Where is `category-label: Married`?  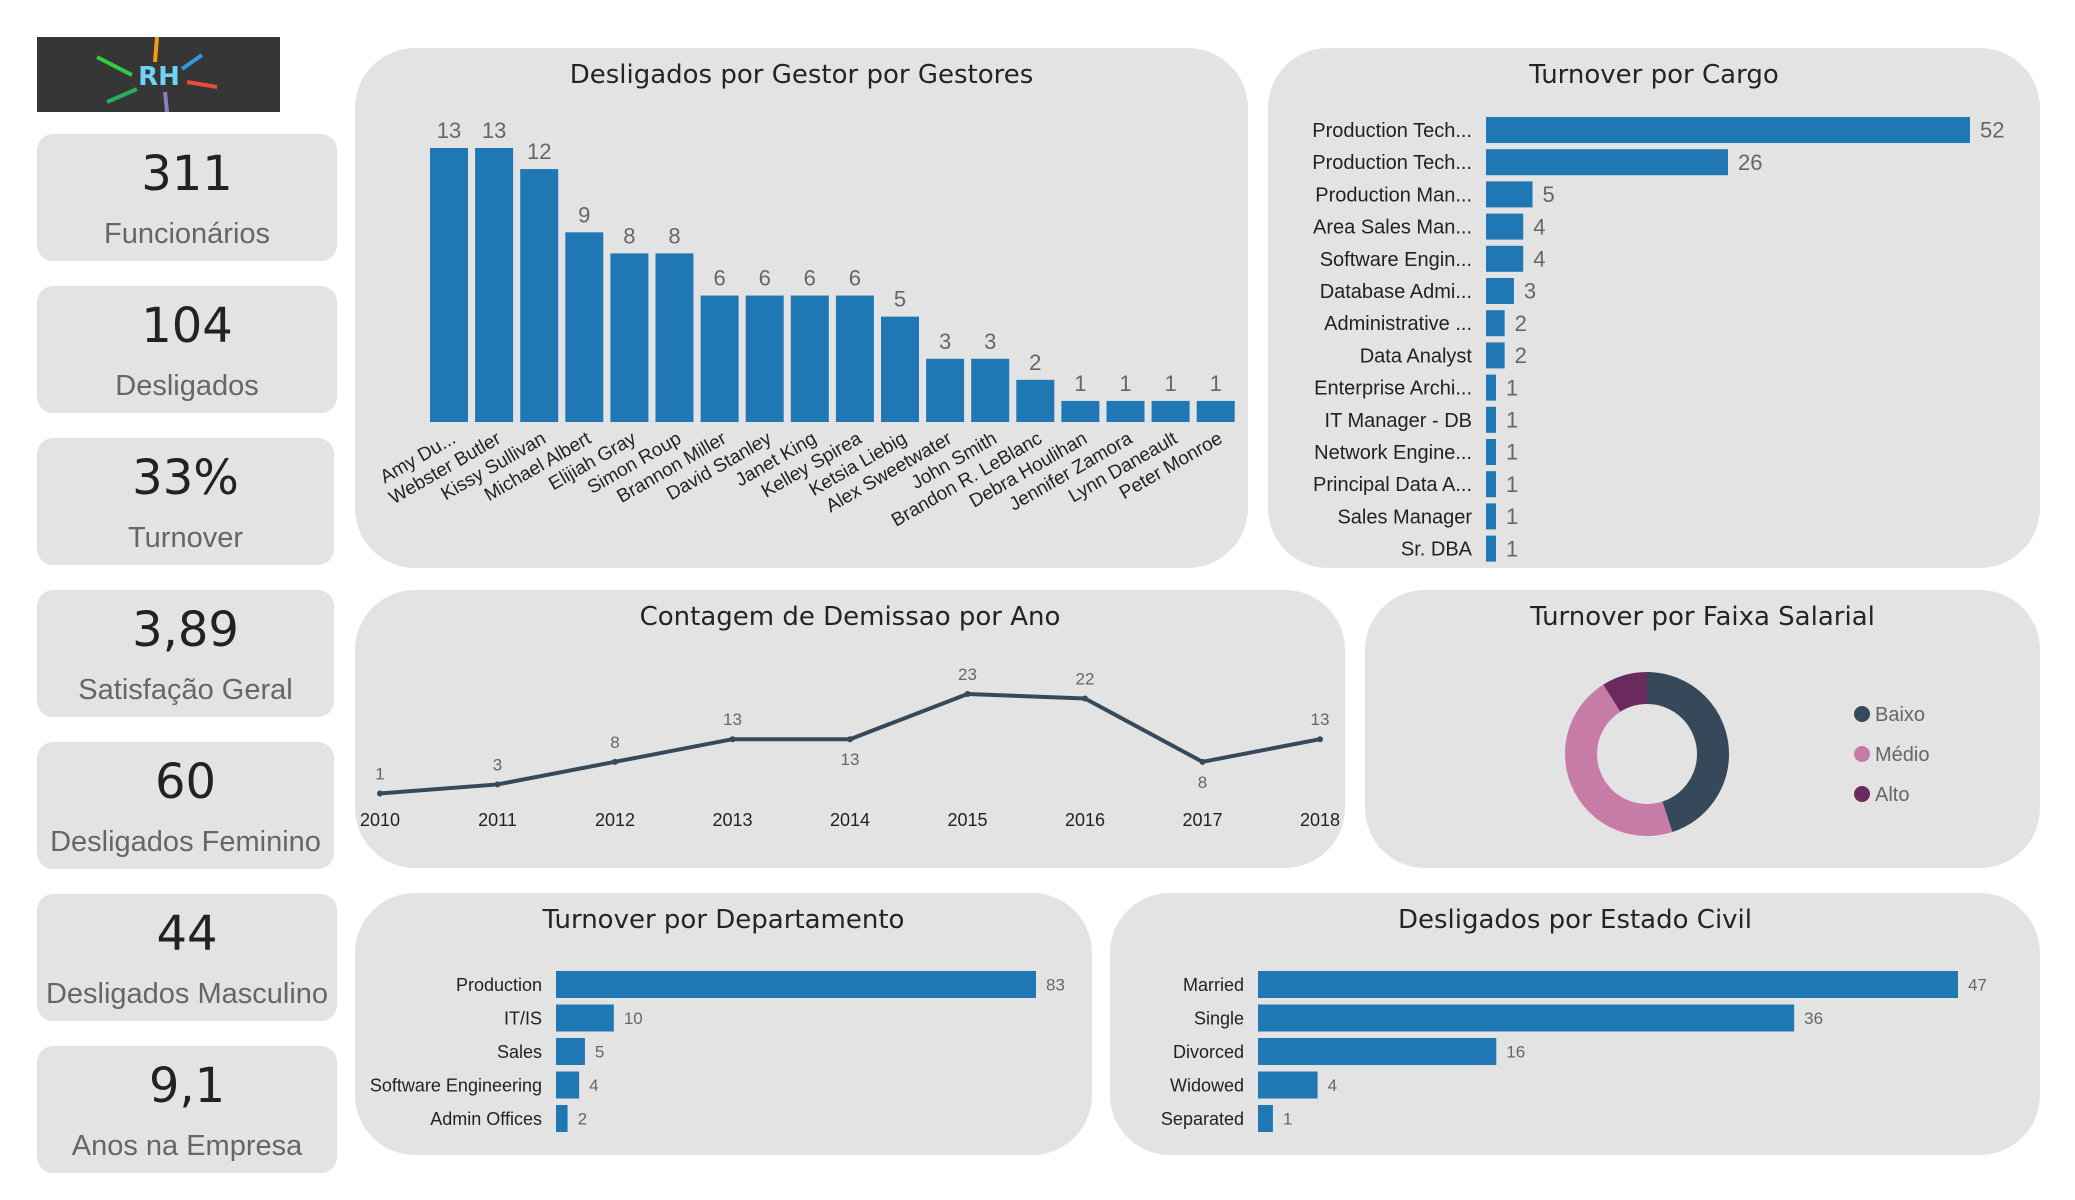 category-label: Married is located at coordinates (1213, 985).